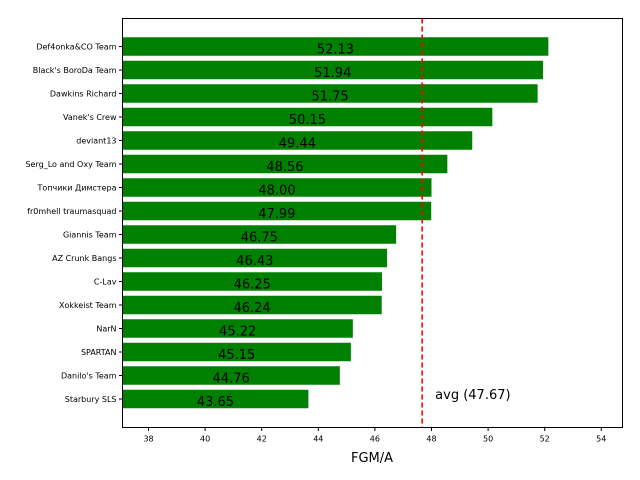 The width and height of the screenshot is (640, 480). Describe the element at coordinates (89, 376) in the screenshot. I see `y-tick-label: Danilo's Team` at that location.